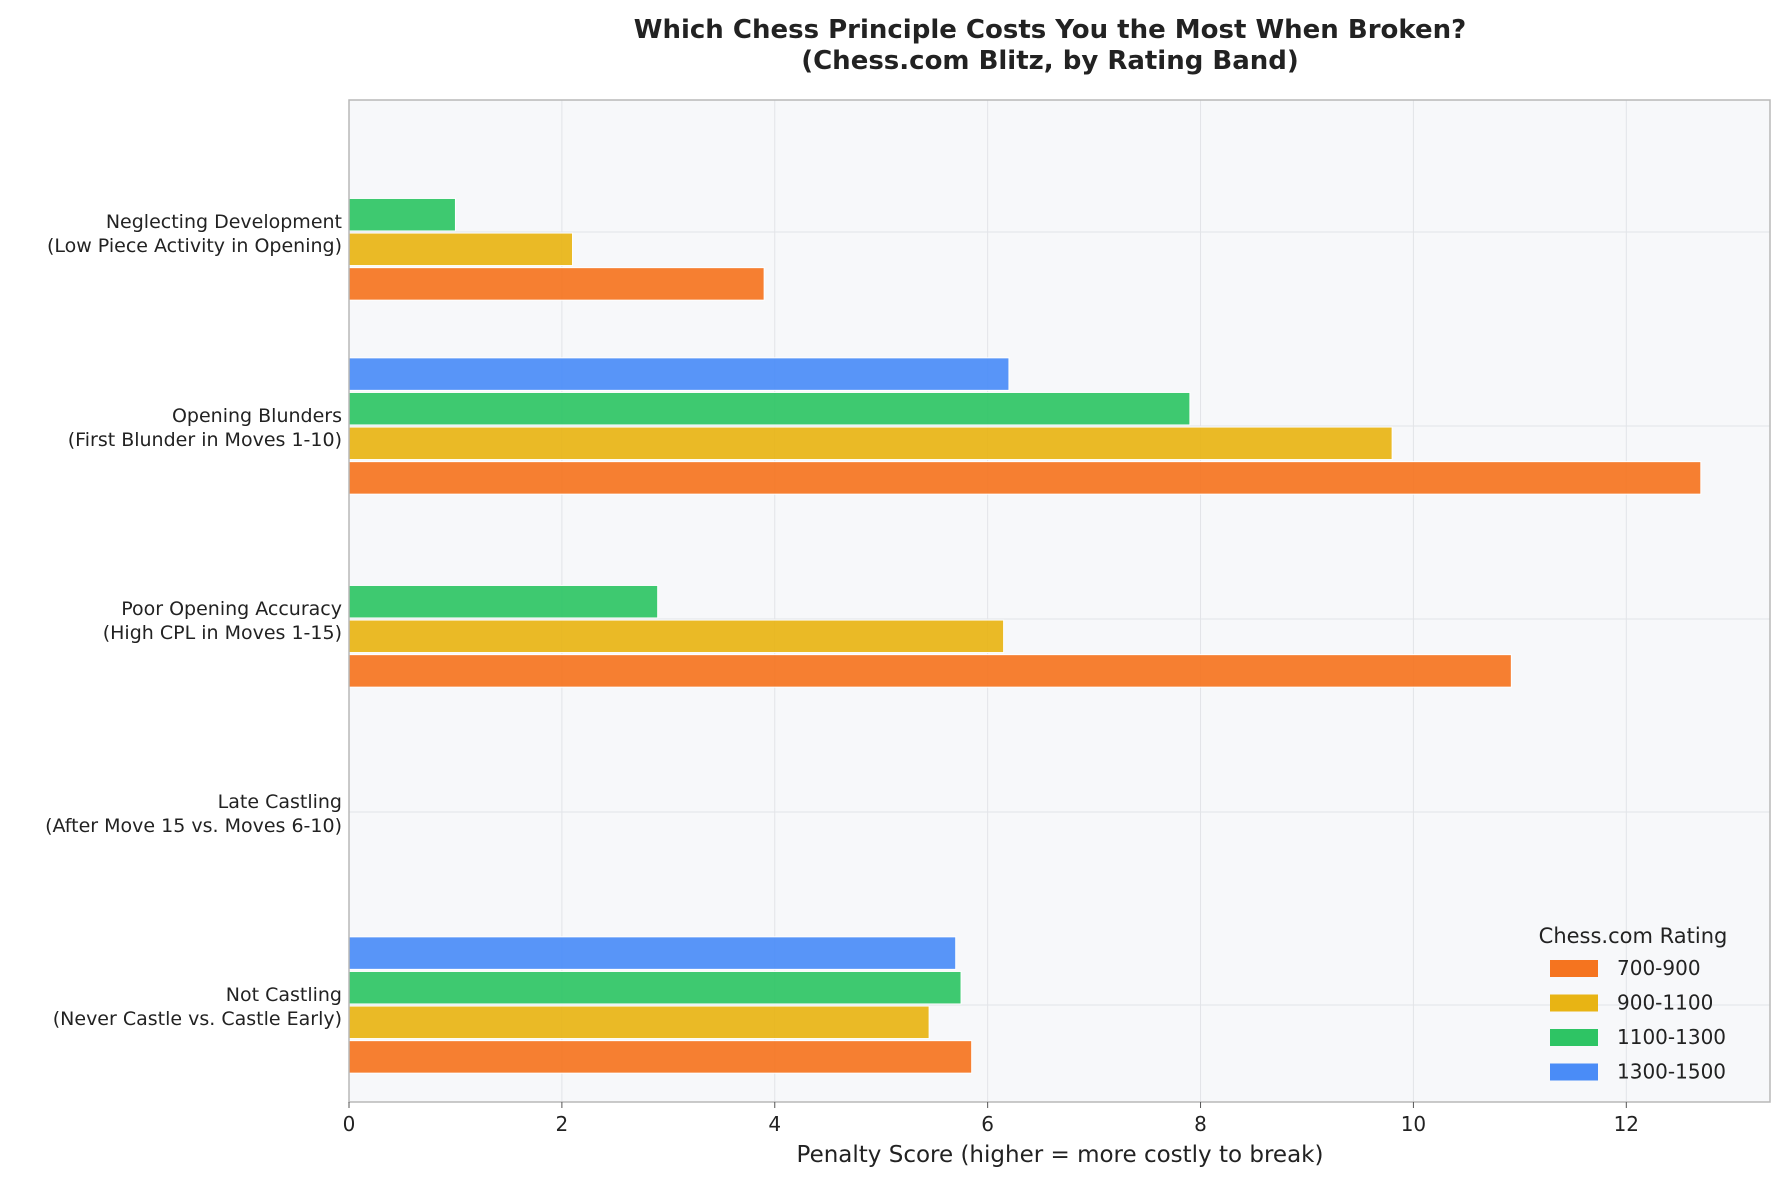 This screenshot has height=1180, width=1780. I want to click on category-label: Neglecting Development, so click(224, 222).